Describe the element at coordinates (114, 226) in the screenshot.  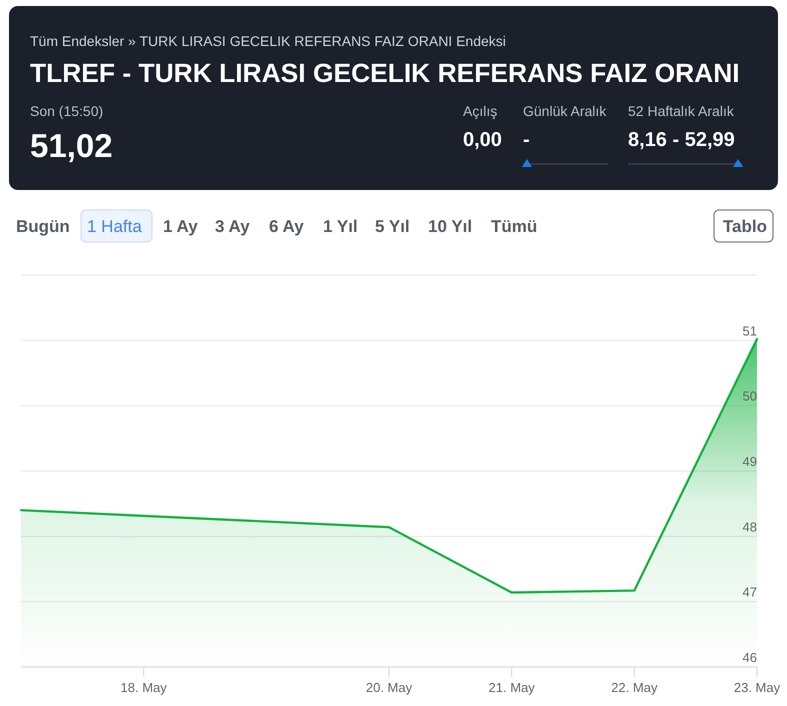
I see `text: 1 Hafta` at that location.